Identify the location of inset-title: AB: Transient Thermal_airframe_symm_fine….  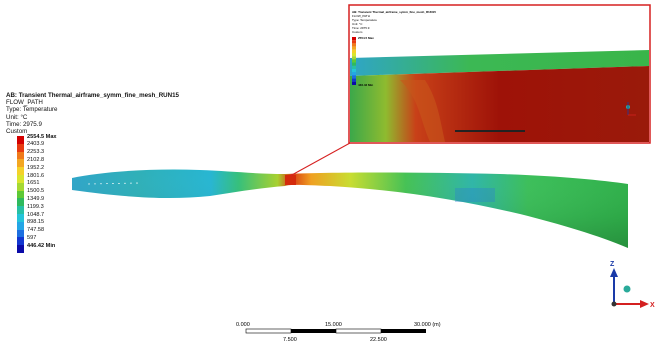
(394, 12).